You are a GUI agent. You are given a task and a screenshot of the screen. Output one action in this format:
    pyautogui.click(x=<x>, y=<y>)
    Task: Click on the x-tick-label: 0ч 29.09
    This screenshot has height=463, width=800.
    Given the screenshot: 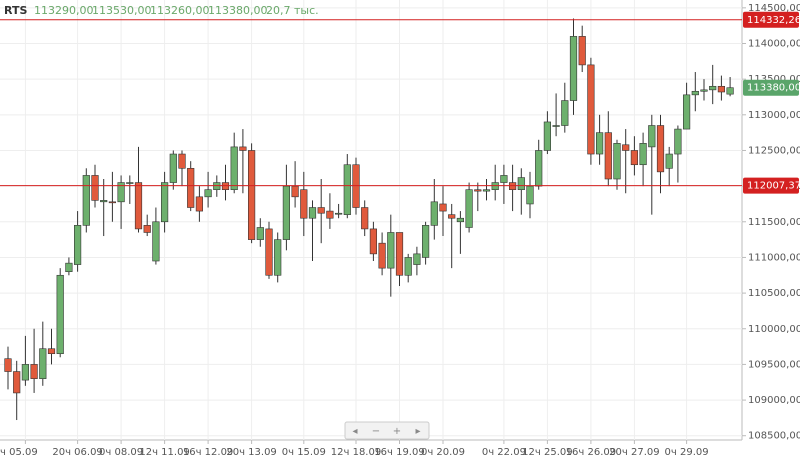 What is the action you would take?
    pyautogui.click(x=687, y=452)
    